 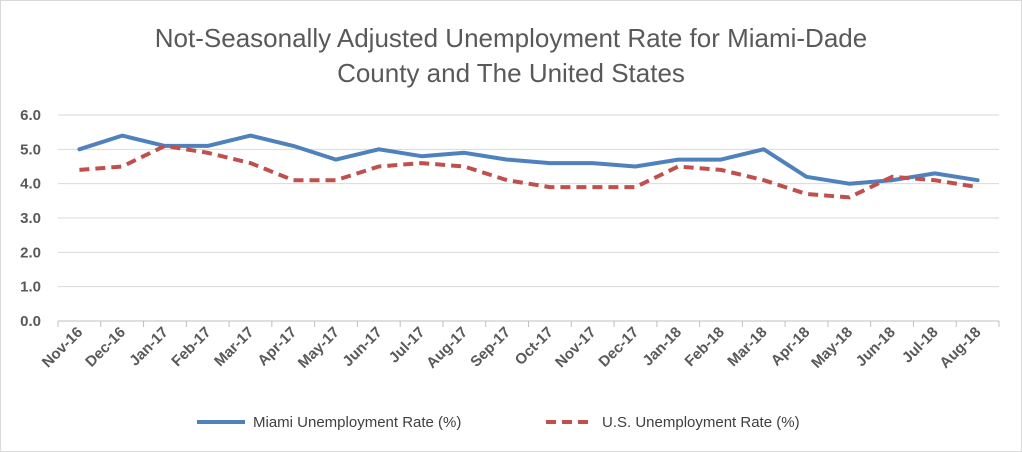 I want to click on x-tick-label: Jan-17, so click(x=149, y=347).